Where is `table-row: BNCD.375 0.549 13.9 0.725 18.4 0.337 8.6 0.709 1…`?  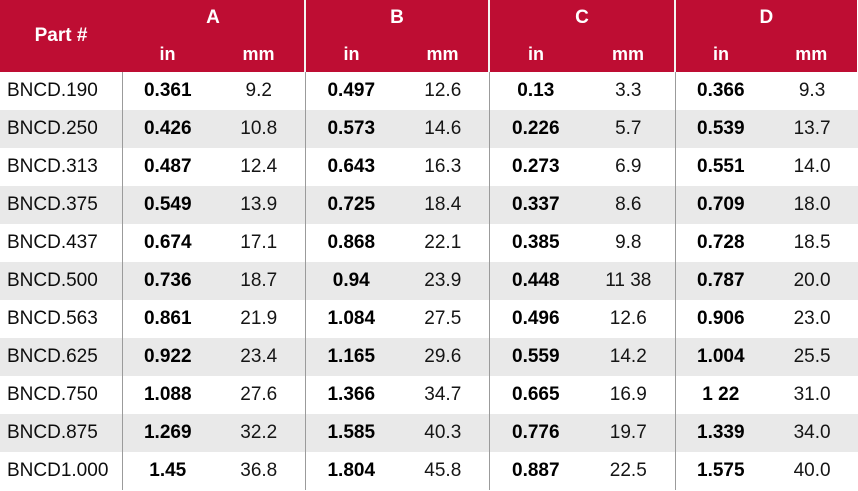 table-row: BNCD.375 0.549 13.9 0.725 18.4 0.337 8.6 0.709 1… is located at coordinates (429, 205).